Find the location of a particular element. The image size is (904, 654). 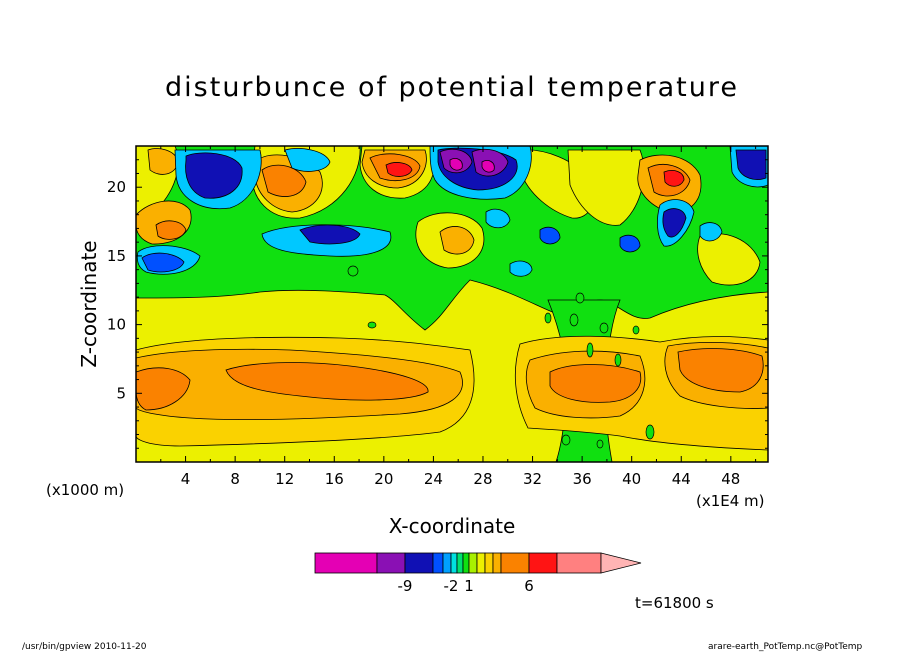

y-axis-label: Z-coordinate is located at coordinates (89, 303).